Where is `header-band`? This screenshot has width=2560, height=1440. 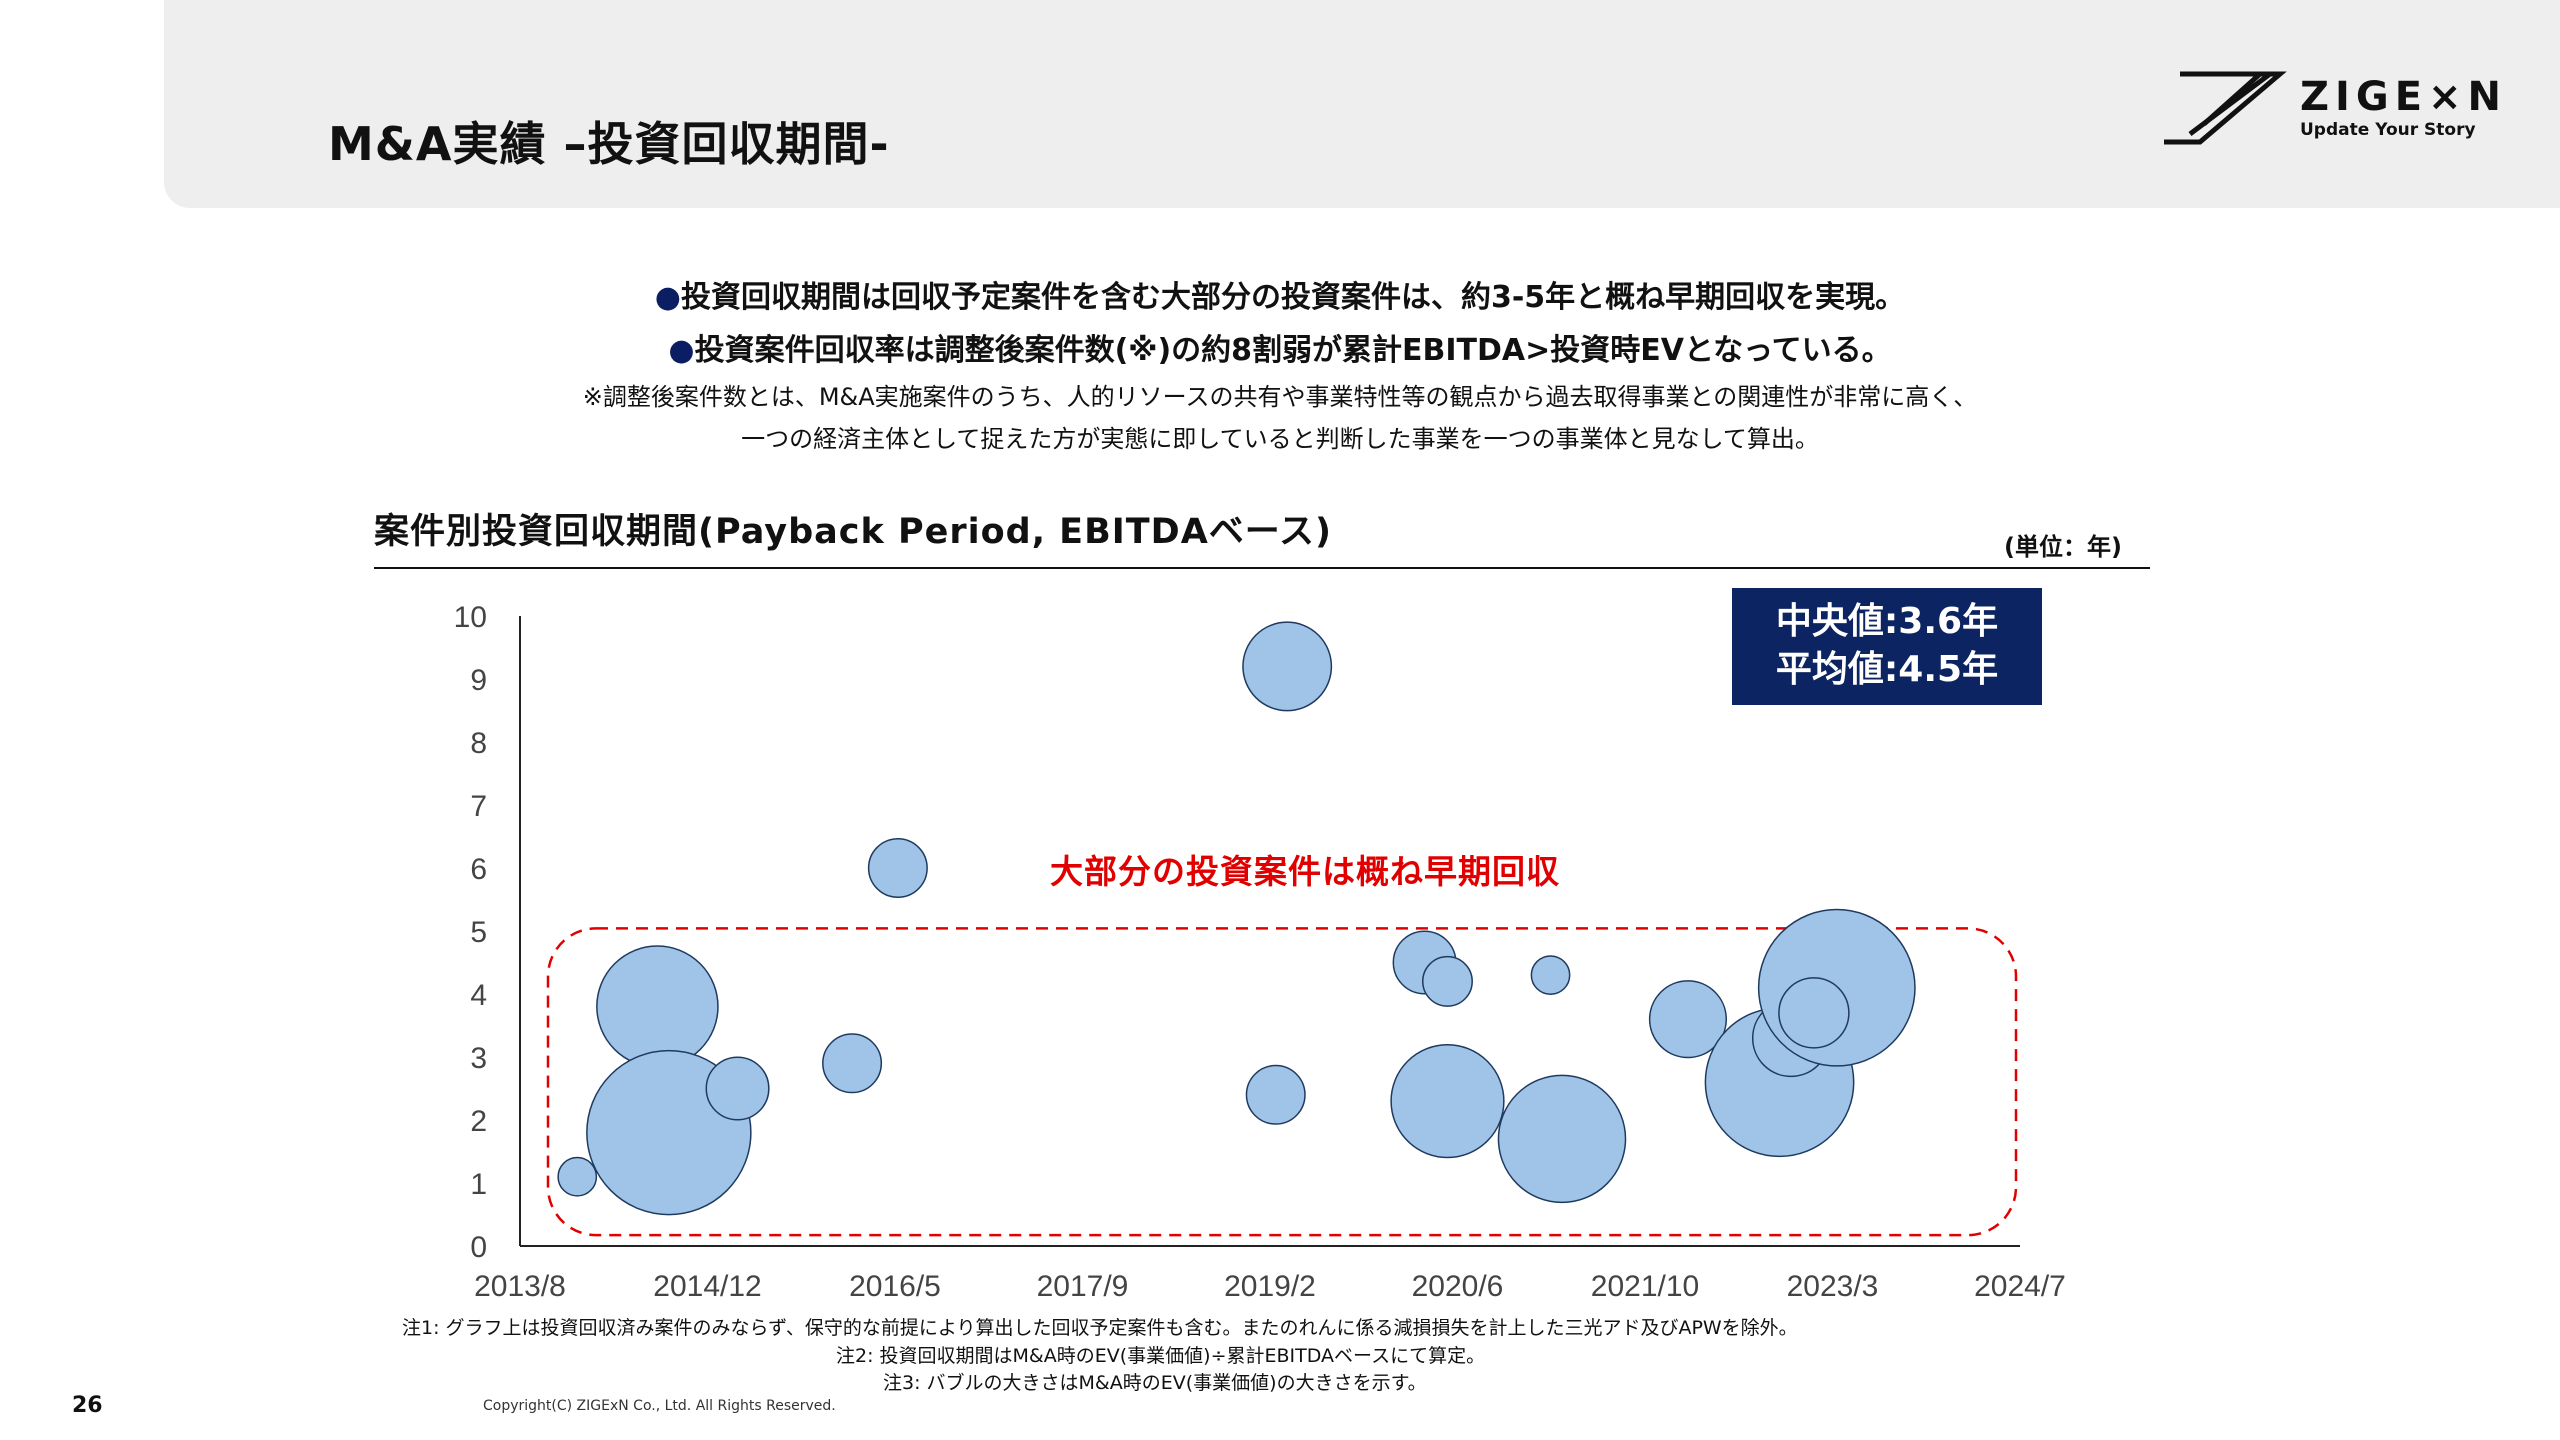
header-band is located at coordinates (1362, 104).